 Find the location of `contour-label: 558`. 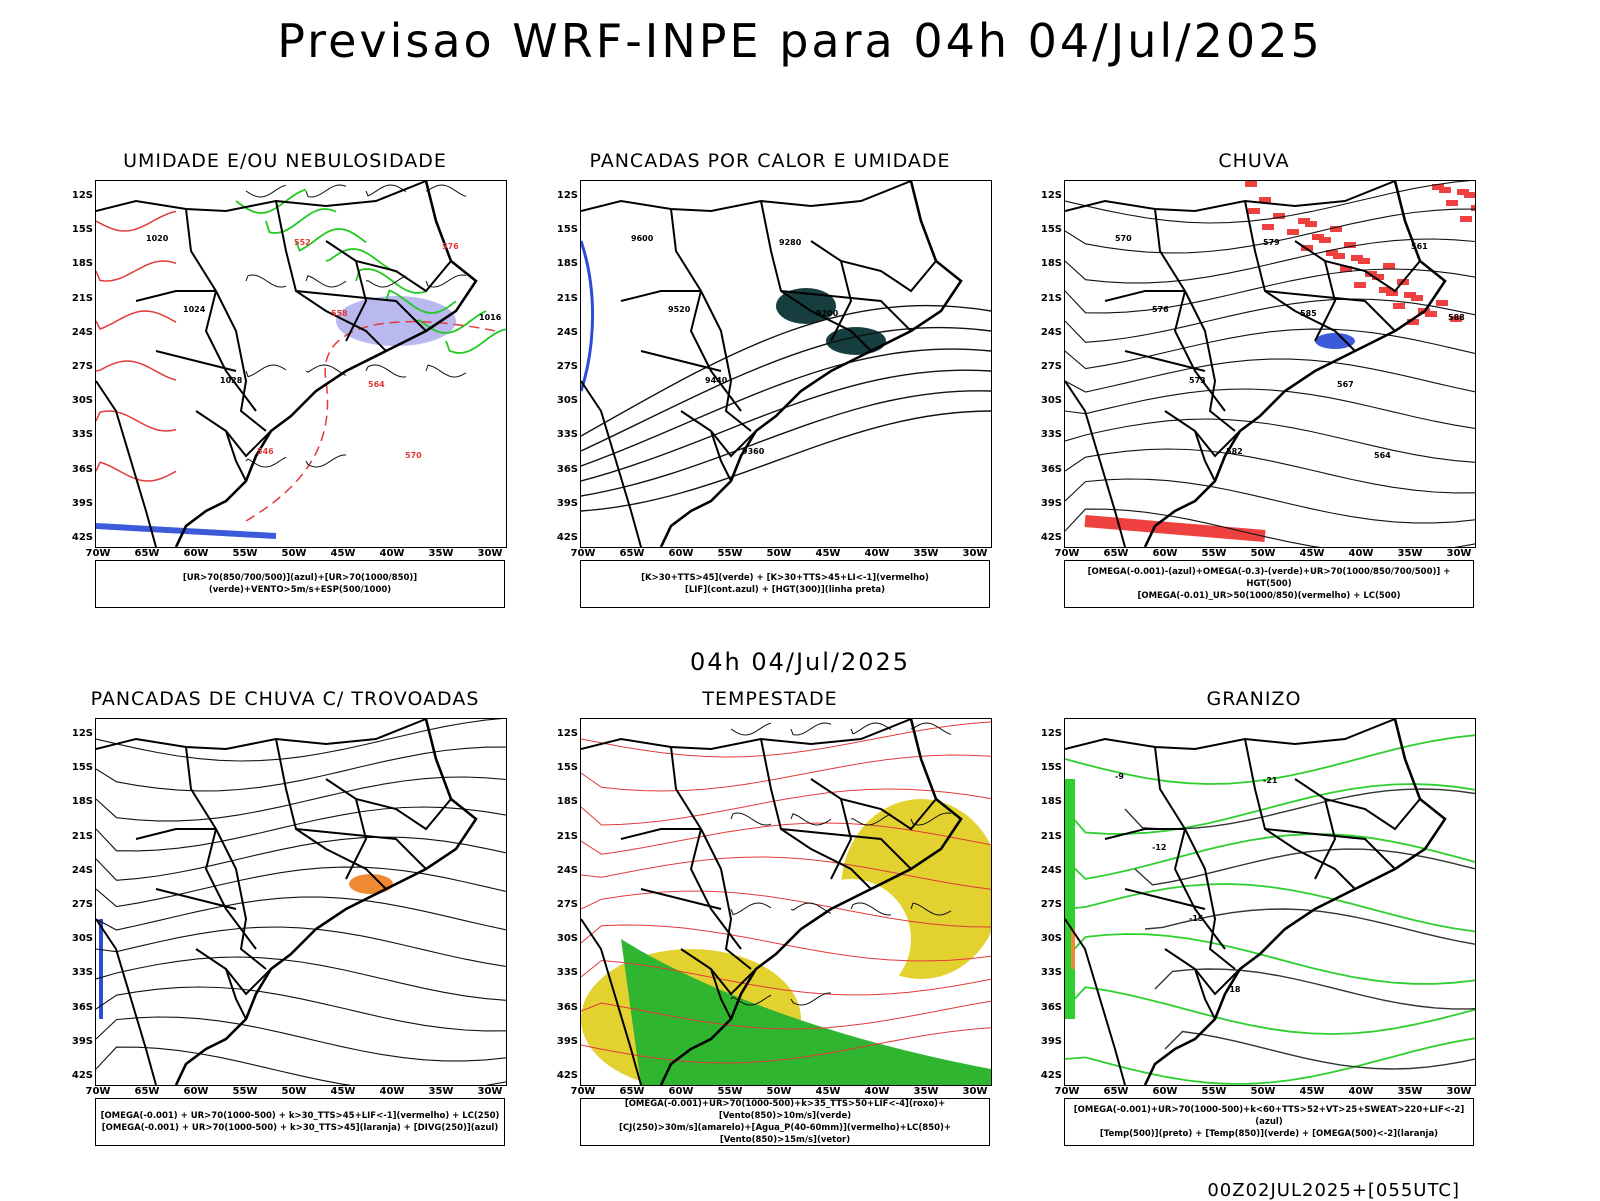

contour-label: 558 is located at coordinates (339, 313).